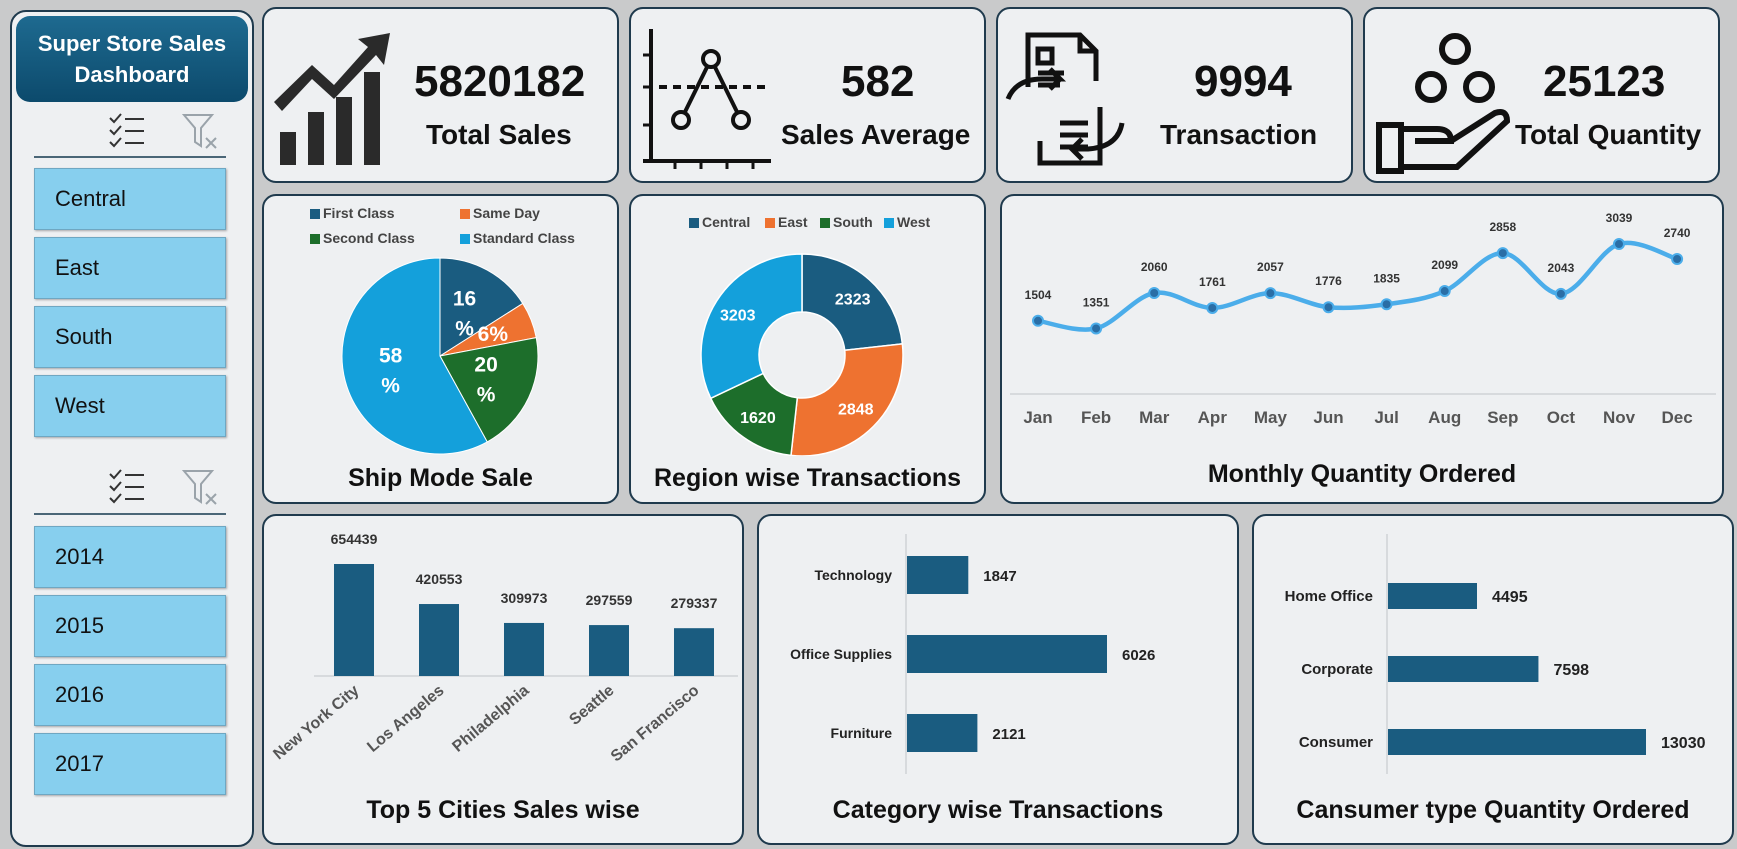  I want to click on hand-coins-icon, so click(1443, 103).